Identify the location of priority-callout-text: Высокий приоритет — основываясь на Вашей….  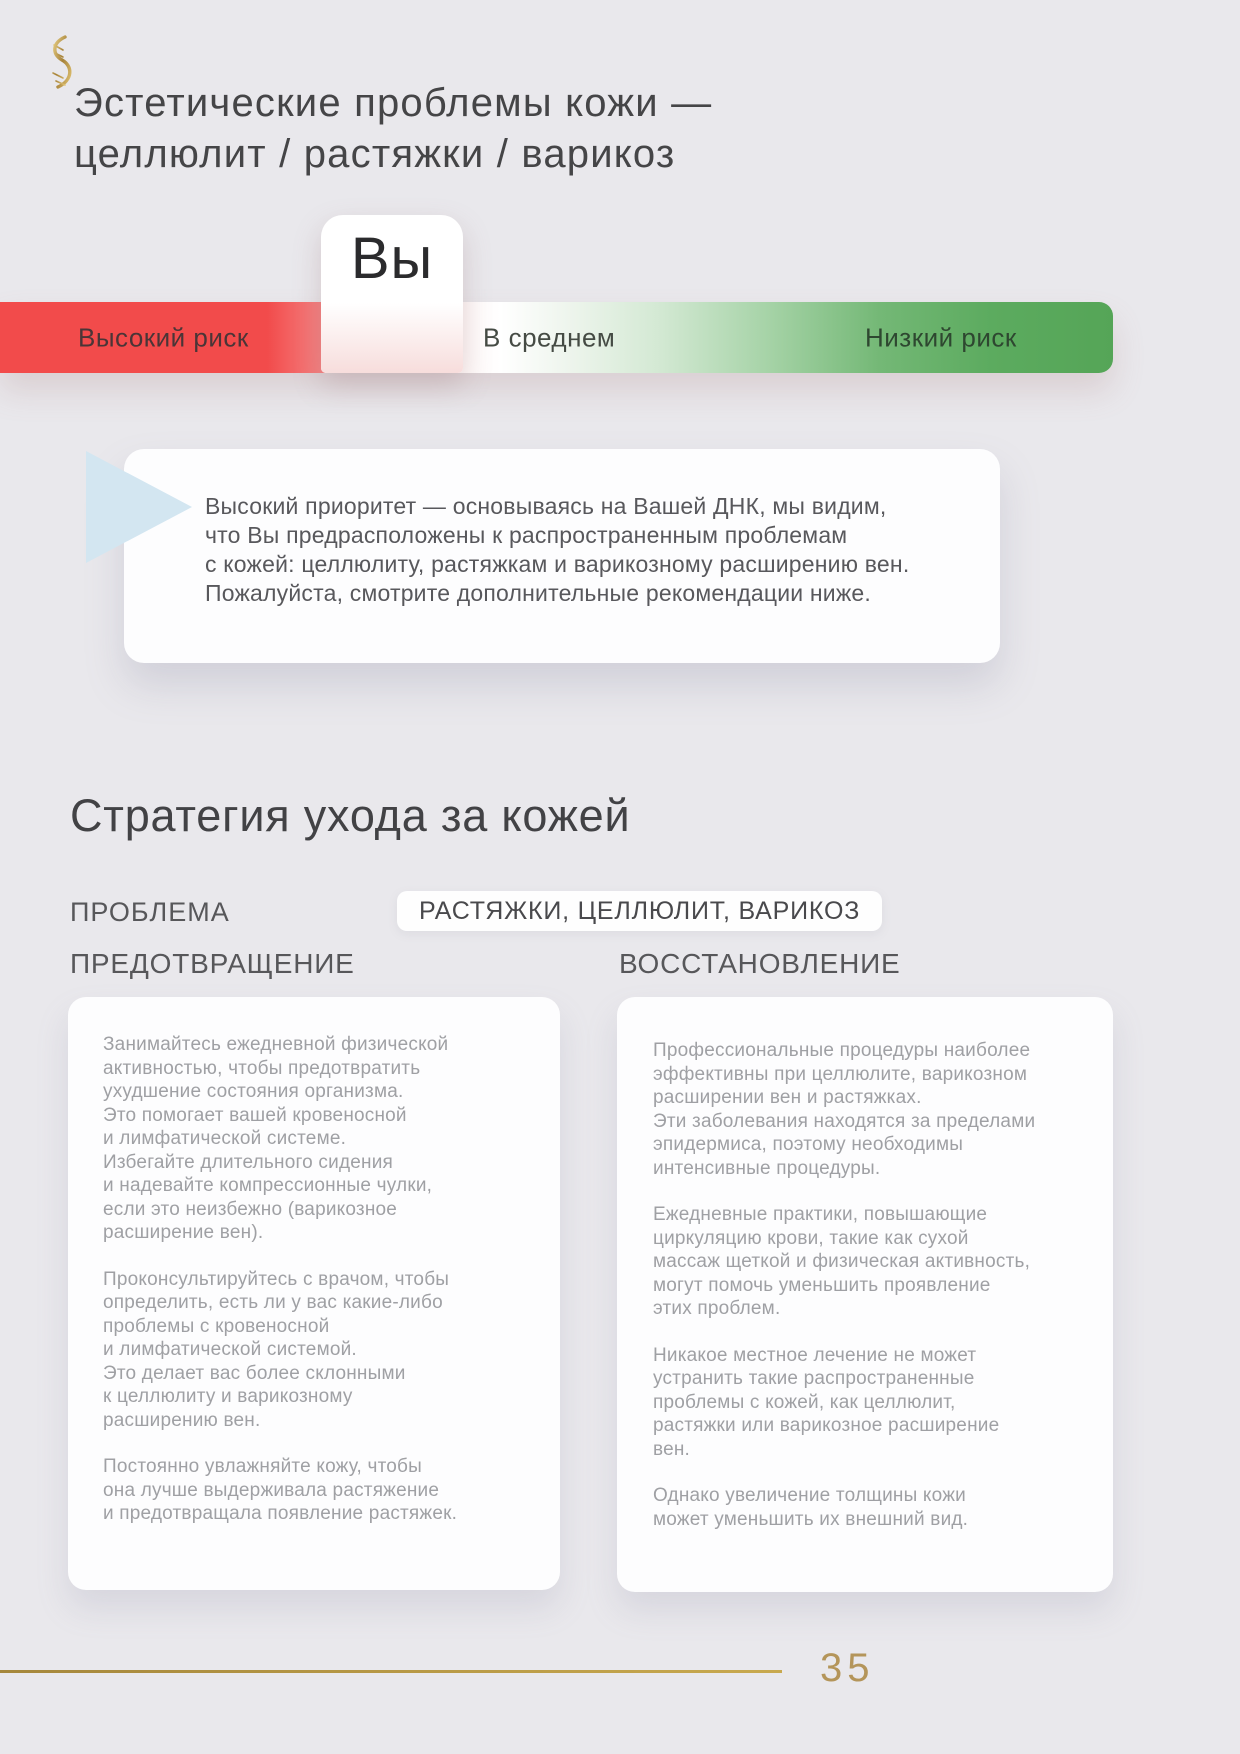
(557, 549).